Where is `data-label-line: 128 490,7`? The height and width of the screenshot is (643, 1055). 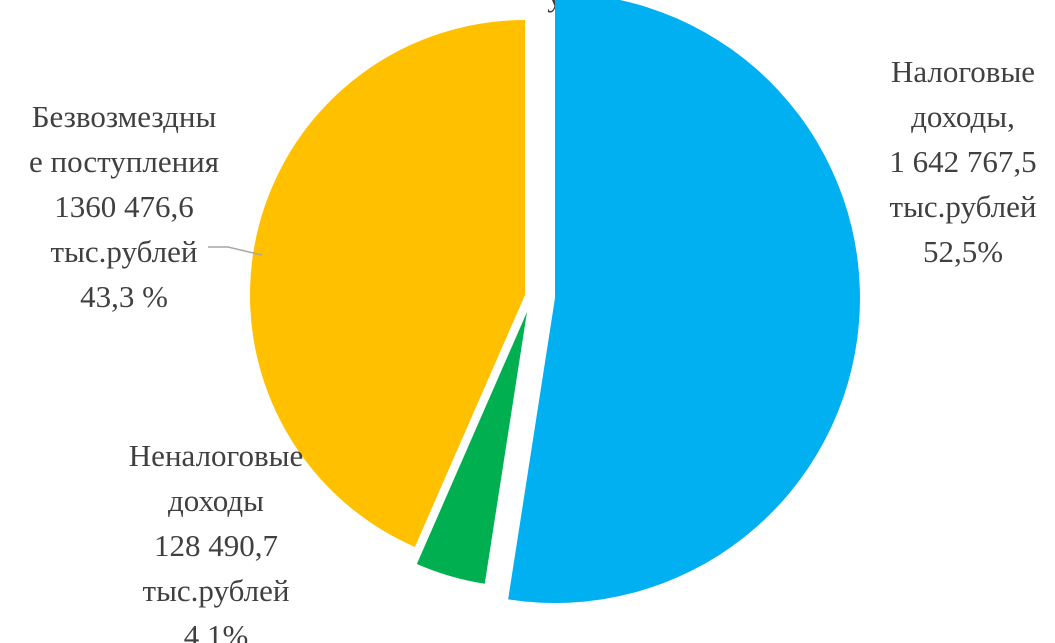 data-label-line: 128 490,7 is located at coordinates (216, 545).